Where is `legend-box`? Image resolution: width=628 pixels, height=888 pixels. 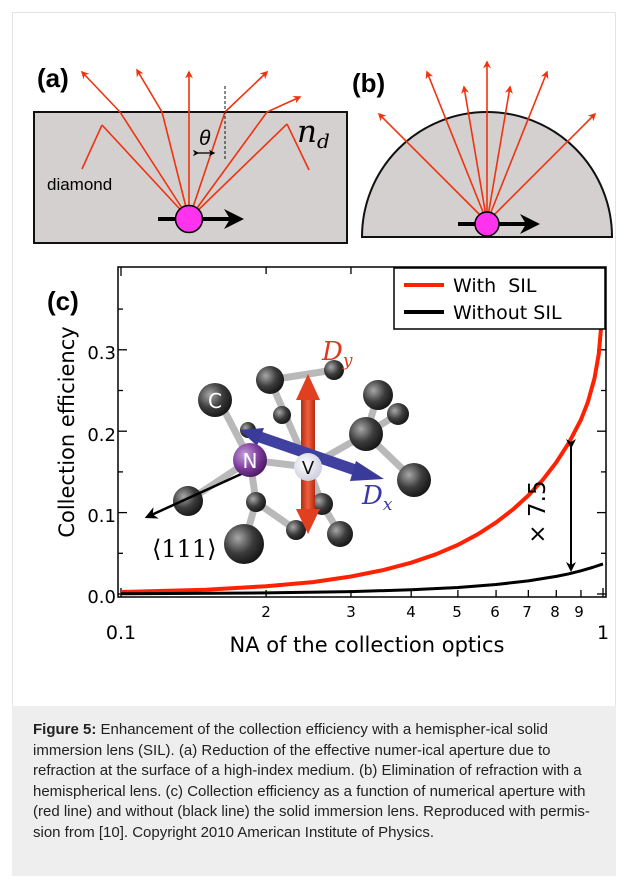 legend-box is located at coordinates (499, 298).